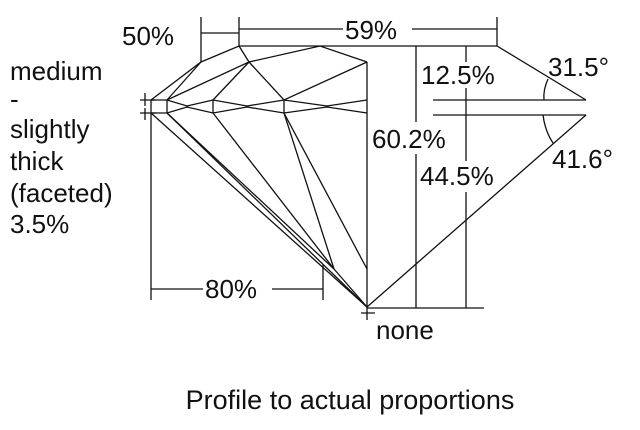 The width and height of the screenshot is (640, 430). What do you see at coordinates (61, 193) in the screenshot?
I see `girdle-label-line: (faceted)` at bounding box center [61, 193].